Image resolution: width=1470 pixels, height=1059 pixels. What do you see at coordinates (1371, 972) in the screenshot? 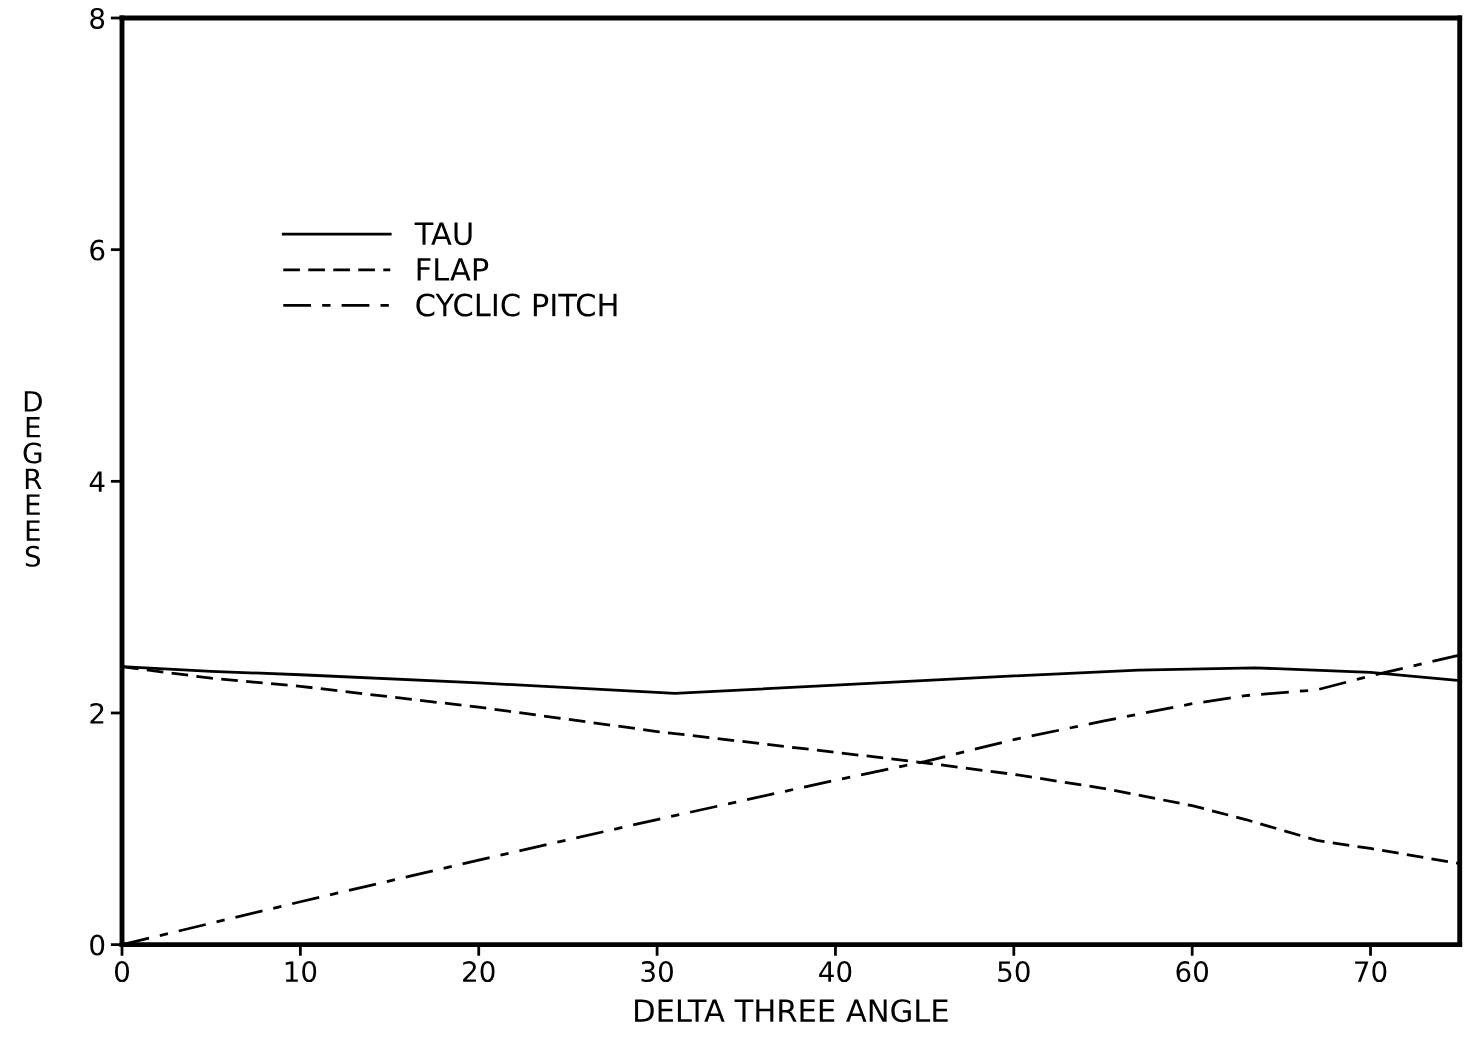
I see `x-tick-label: 70` at bounding box center [1371, 972].